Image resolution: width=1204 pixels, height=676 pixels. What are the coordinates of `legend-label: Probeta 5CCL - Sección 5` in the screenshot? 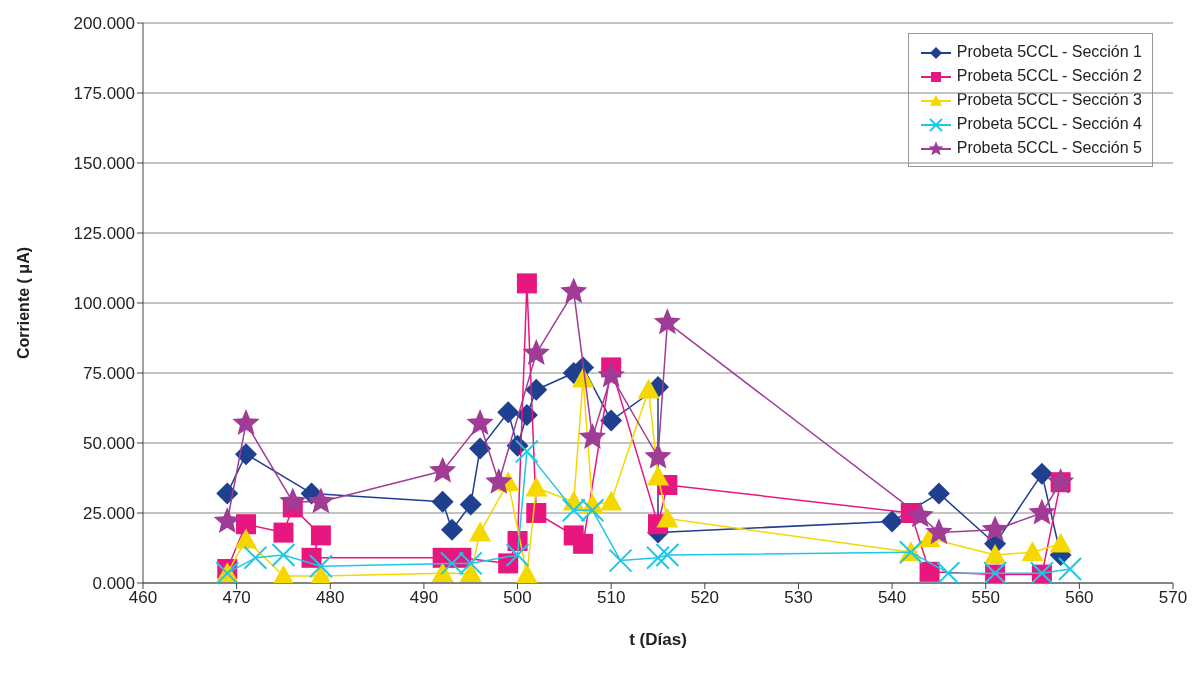 It's located at (1048, 148).